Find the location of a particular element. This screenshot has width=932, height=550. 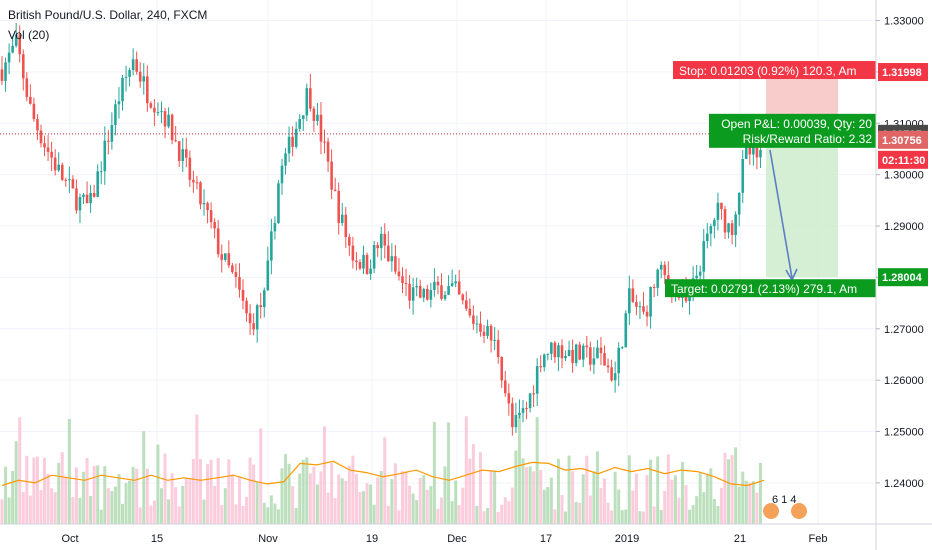

position-zones is located at coordinates (802, 175).